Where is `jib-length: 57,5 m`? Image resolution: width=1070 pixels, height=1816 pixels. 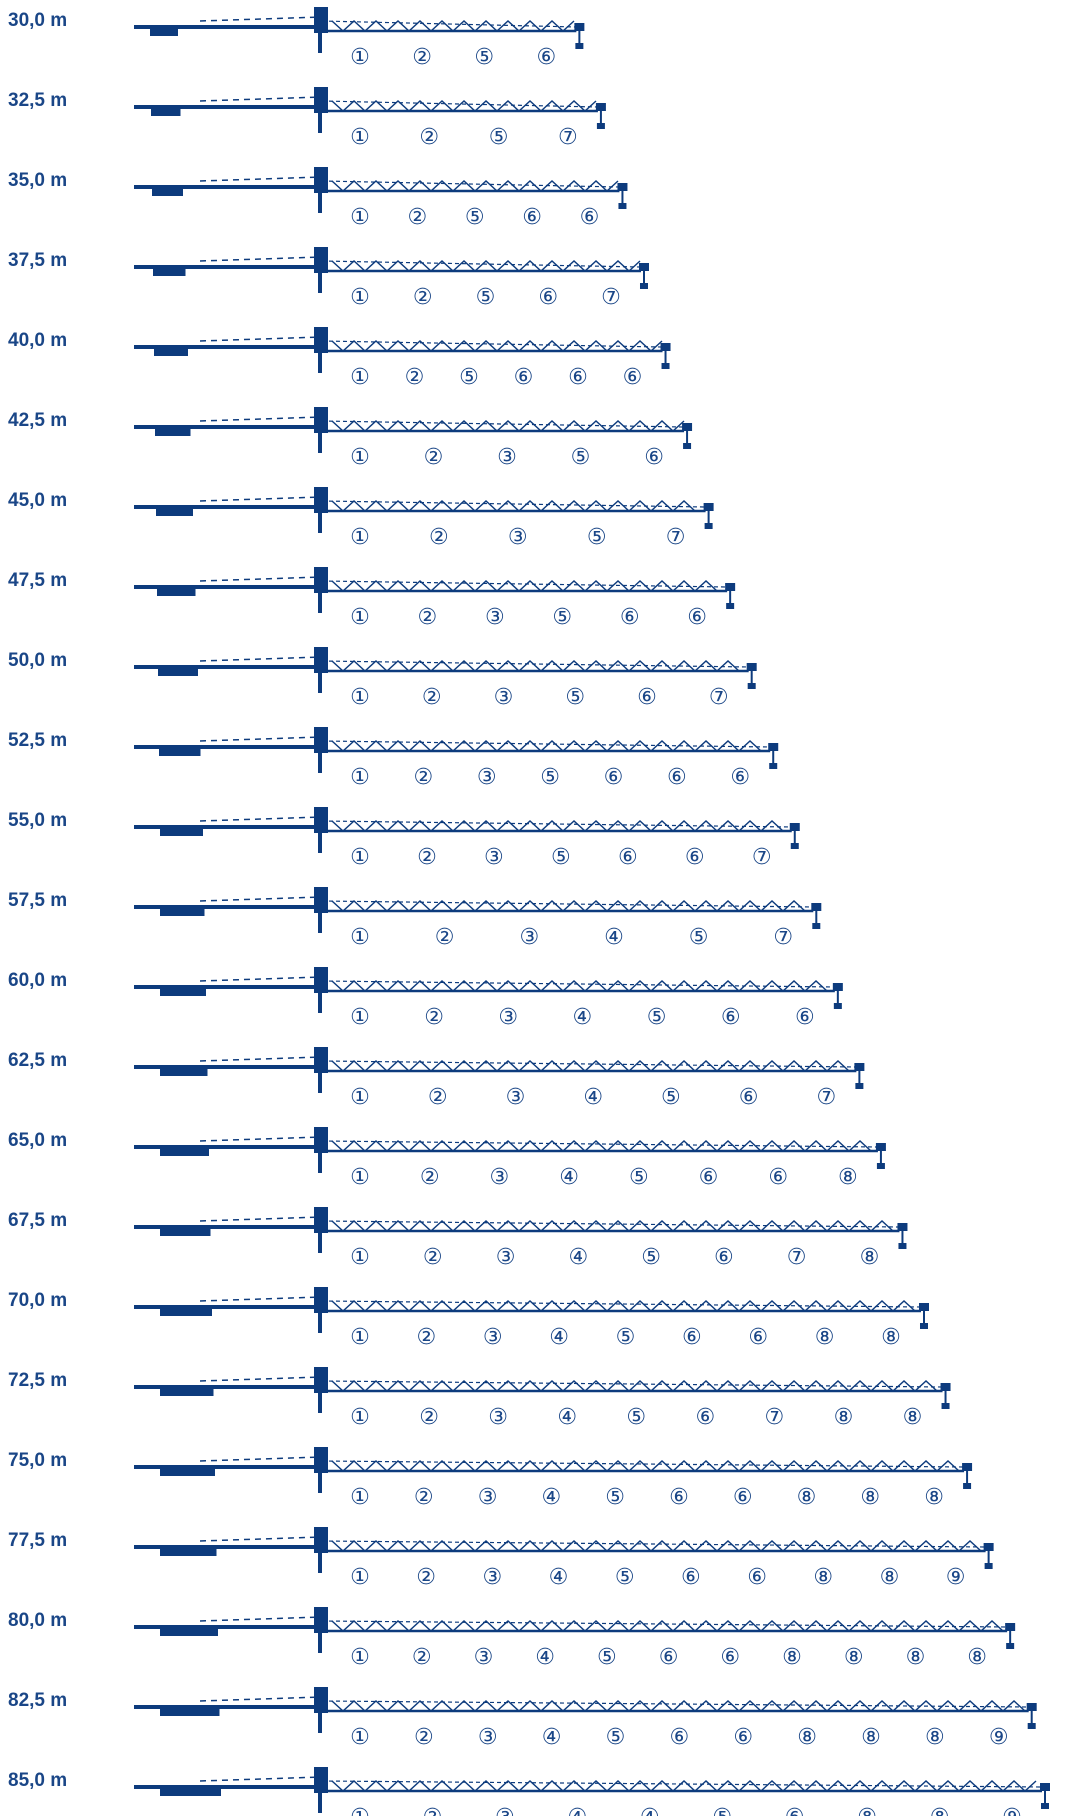 jib-length: 57,5 m is located at coordinates (37, 900).